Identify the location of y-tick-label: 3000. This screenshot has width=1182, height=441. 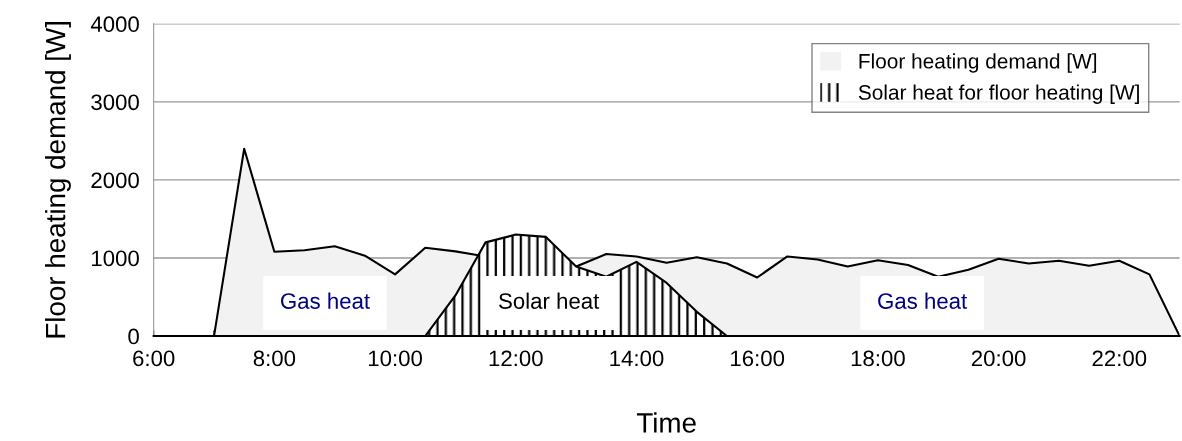
(115, 102).